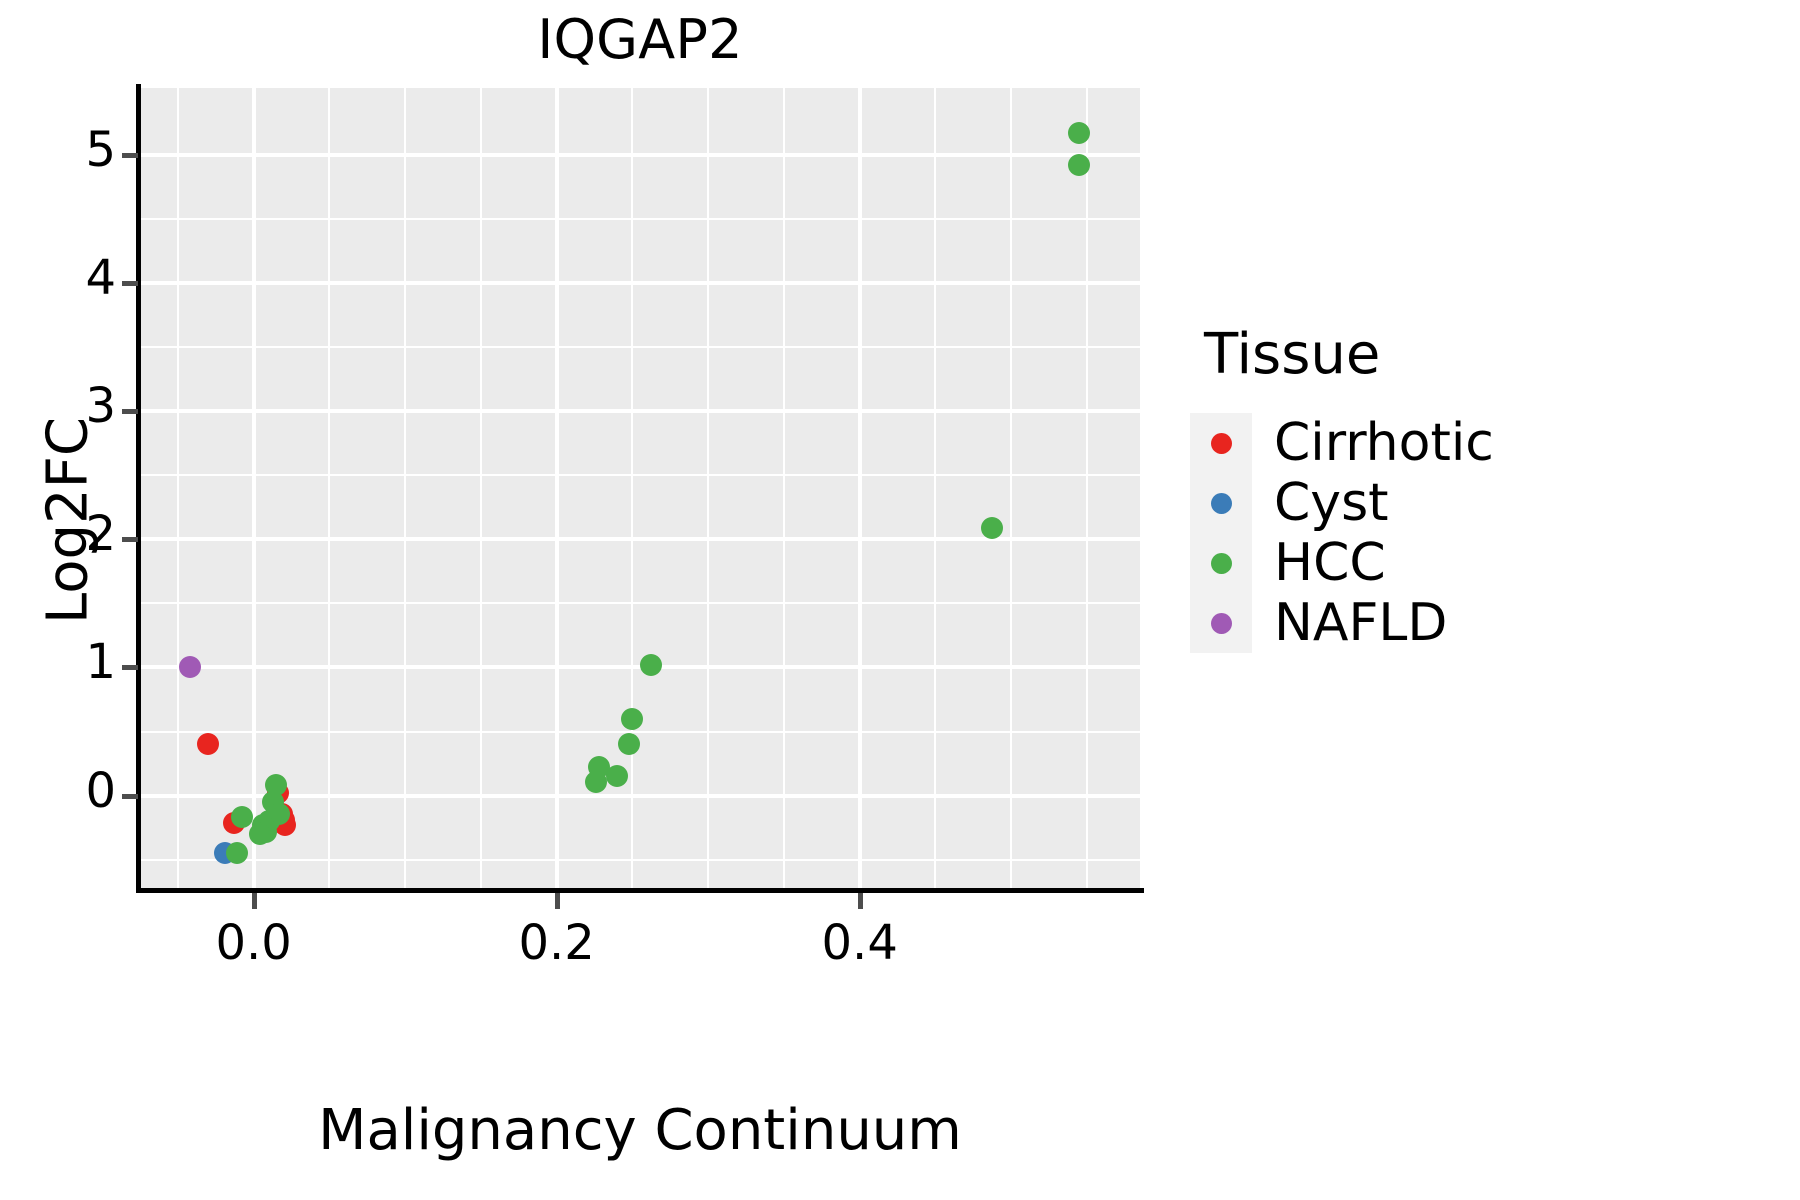  I want to click on x-tick-label: 0.2, so click(556, 943).